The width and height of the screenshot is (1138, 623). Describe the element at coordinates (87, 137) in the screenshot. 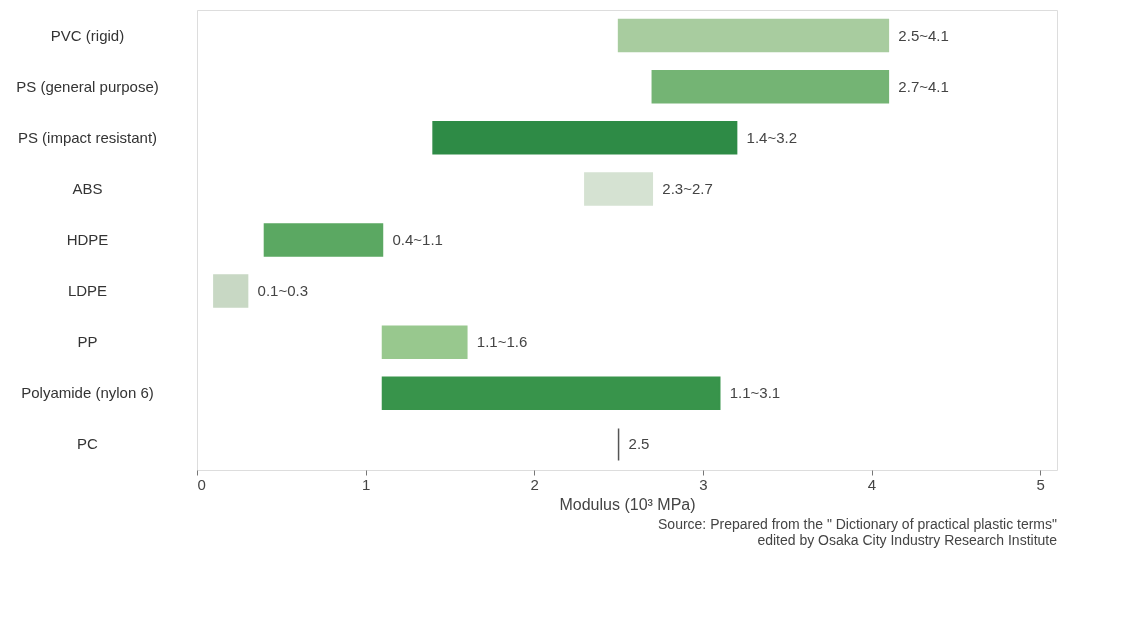

I see `y-tick-label: PS (impact resistant)` at that location.